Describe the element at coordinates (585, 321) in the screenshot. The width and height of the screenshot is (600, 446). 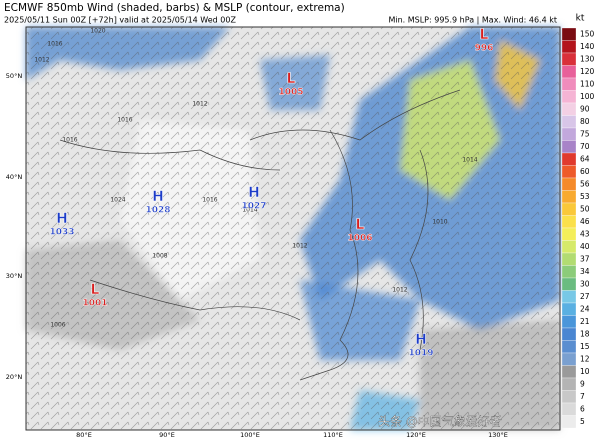
I see `colorbar-label: 21` at that location.